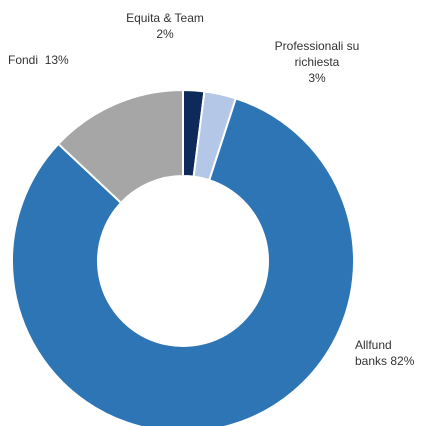  Describe the element at coordinates (120, 146) in the screenshot. I see `donut-slice` at that location.